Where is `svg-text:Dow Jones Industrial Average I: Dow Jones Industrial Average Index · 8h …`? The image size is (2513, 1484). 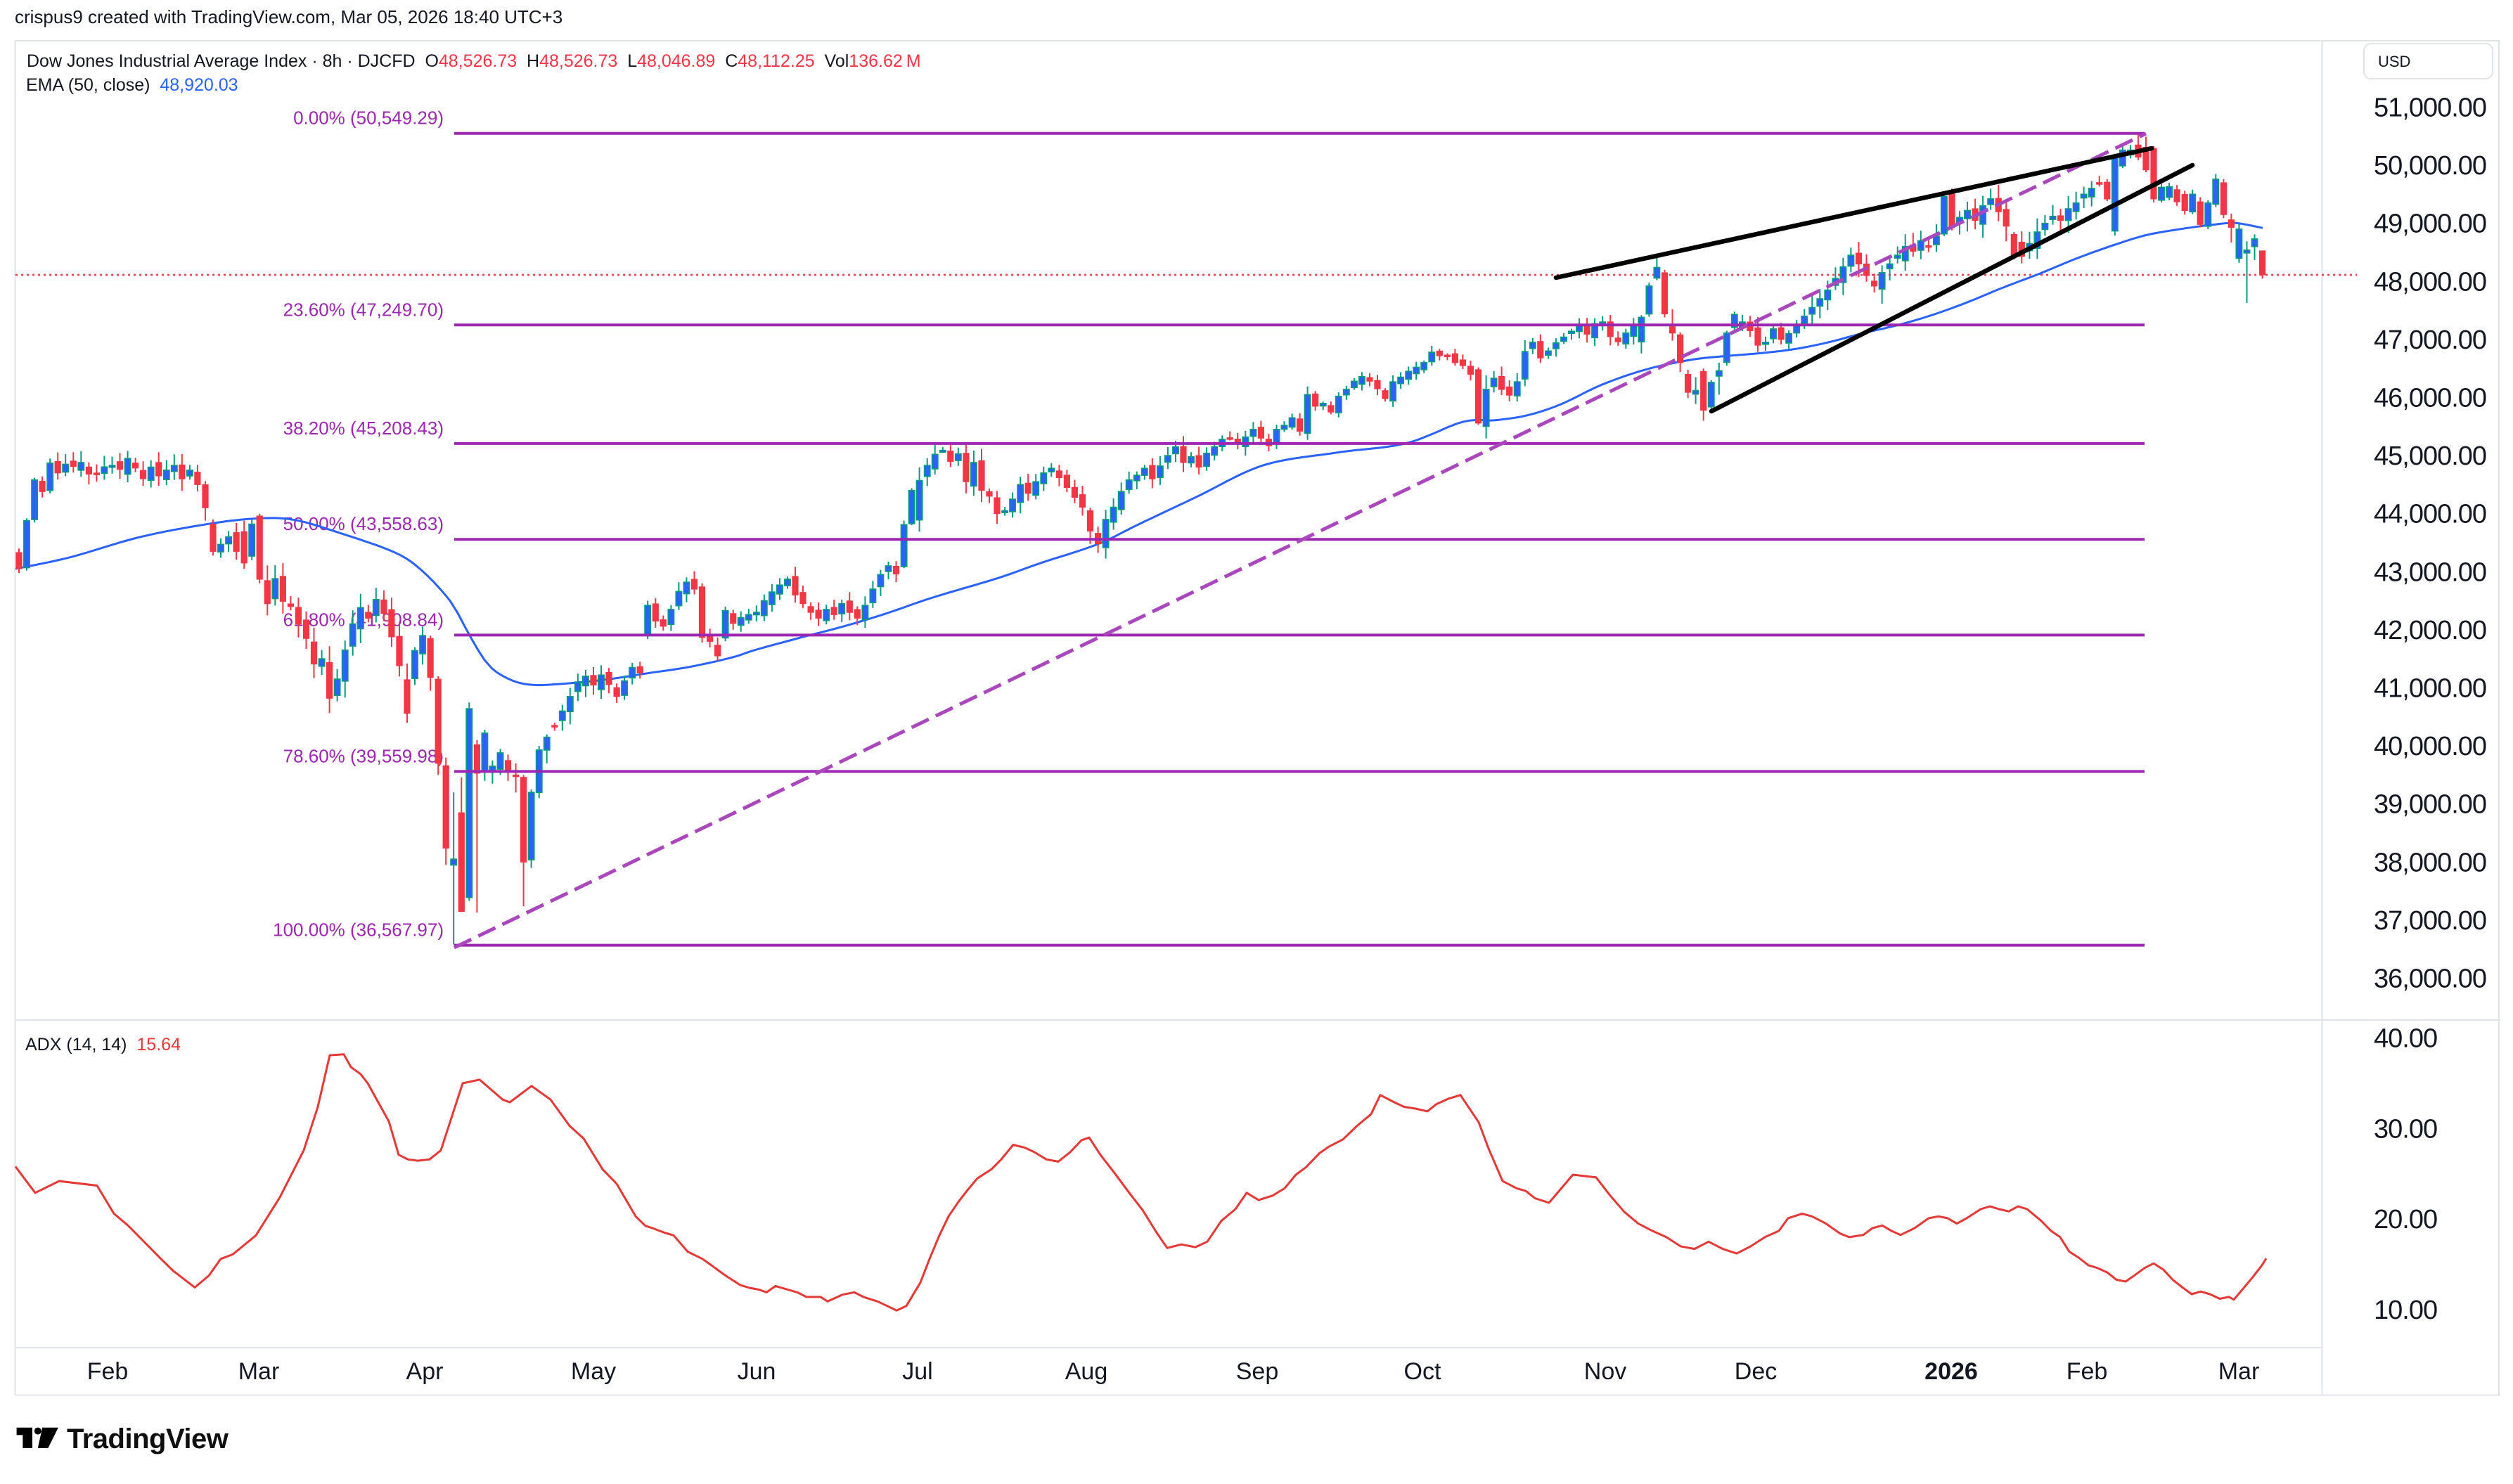 svg-text:Dow Jones Industrial Average I: Dow Jones Industrial Average Index · 8h … is located at coordinates (474, 61).